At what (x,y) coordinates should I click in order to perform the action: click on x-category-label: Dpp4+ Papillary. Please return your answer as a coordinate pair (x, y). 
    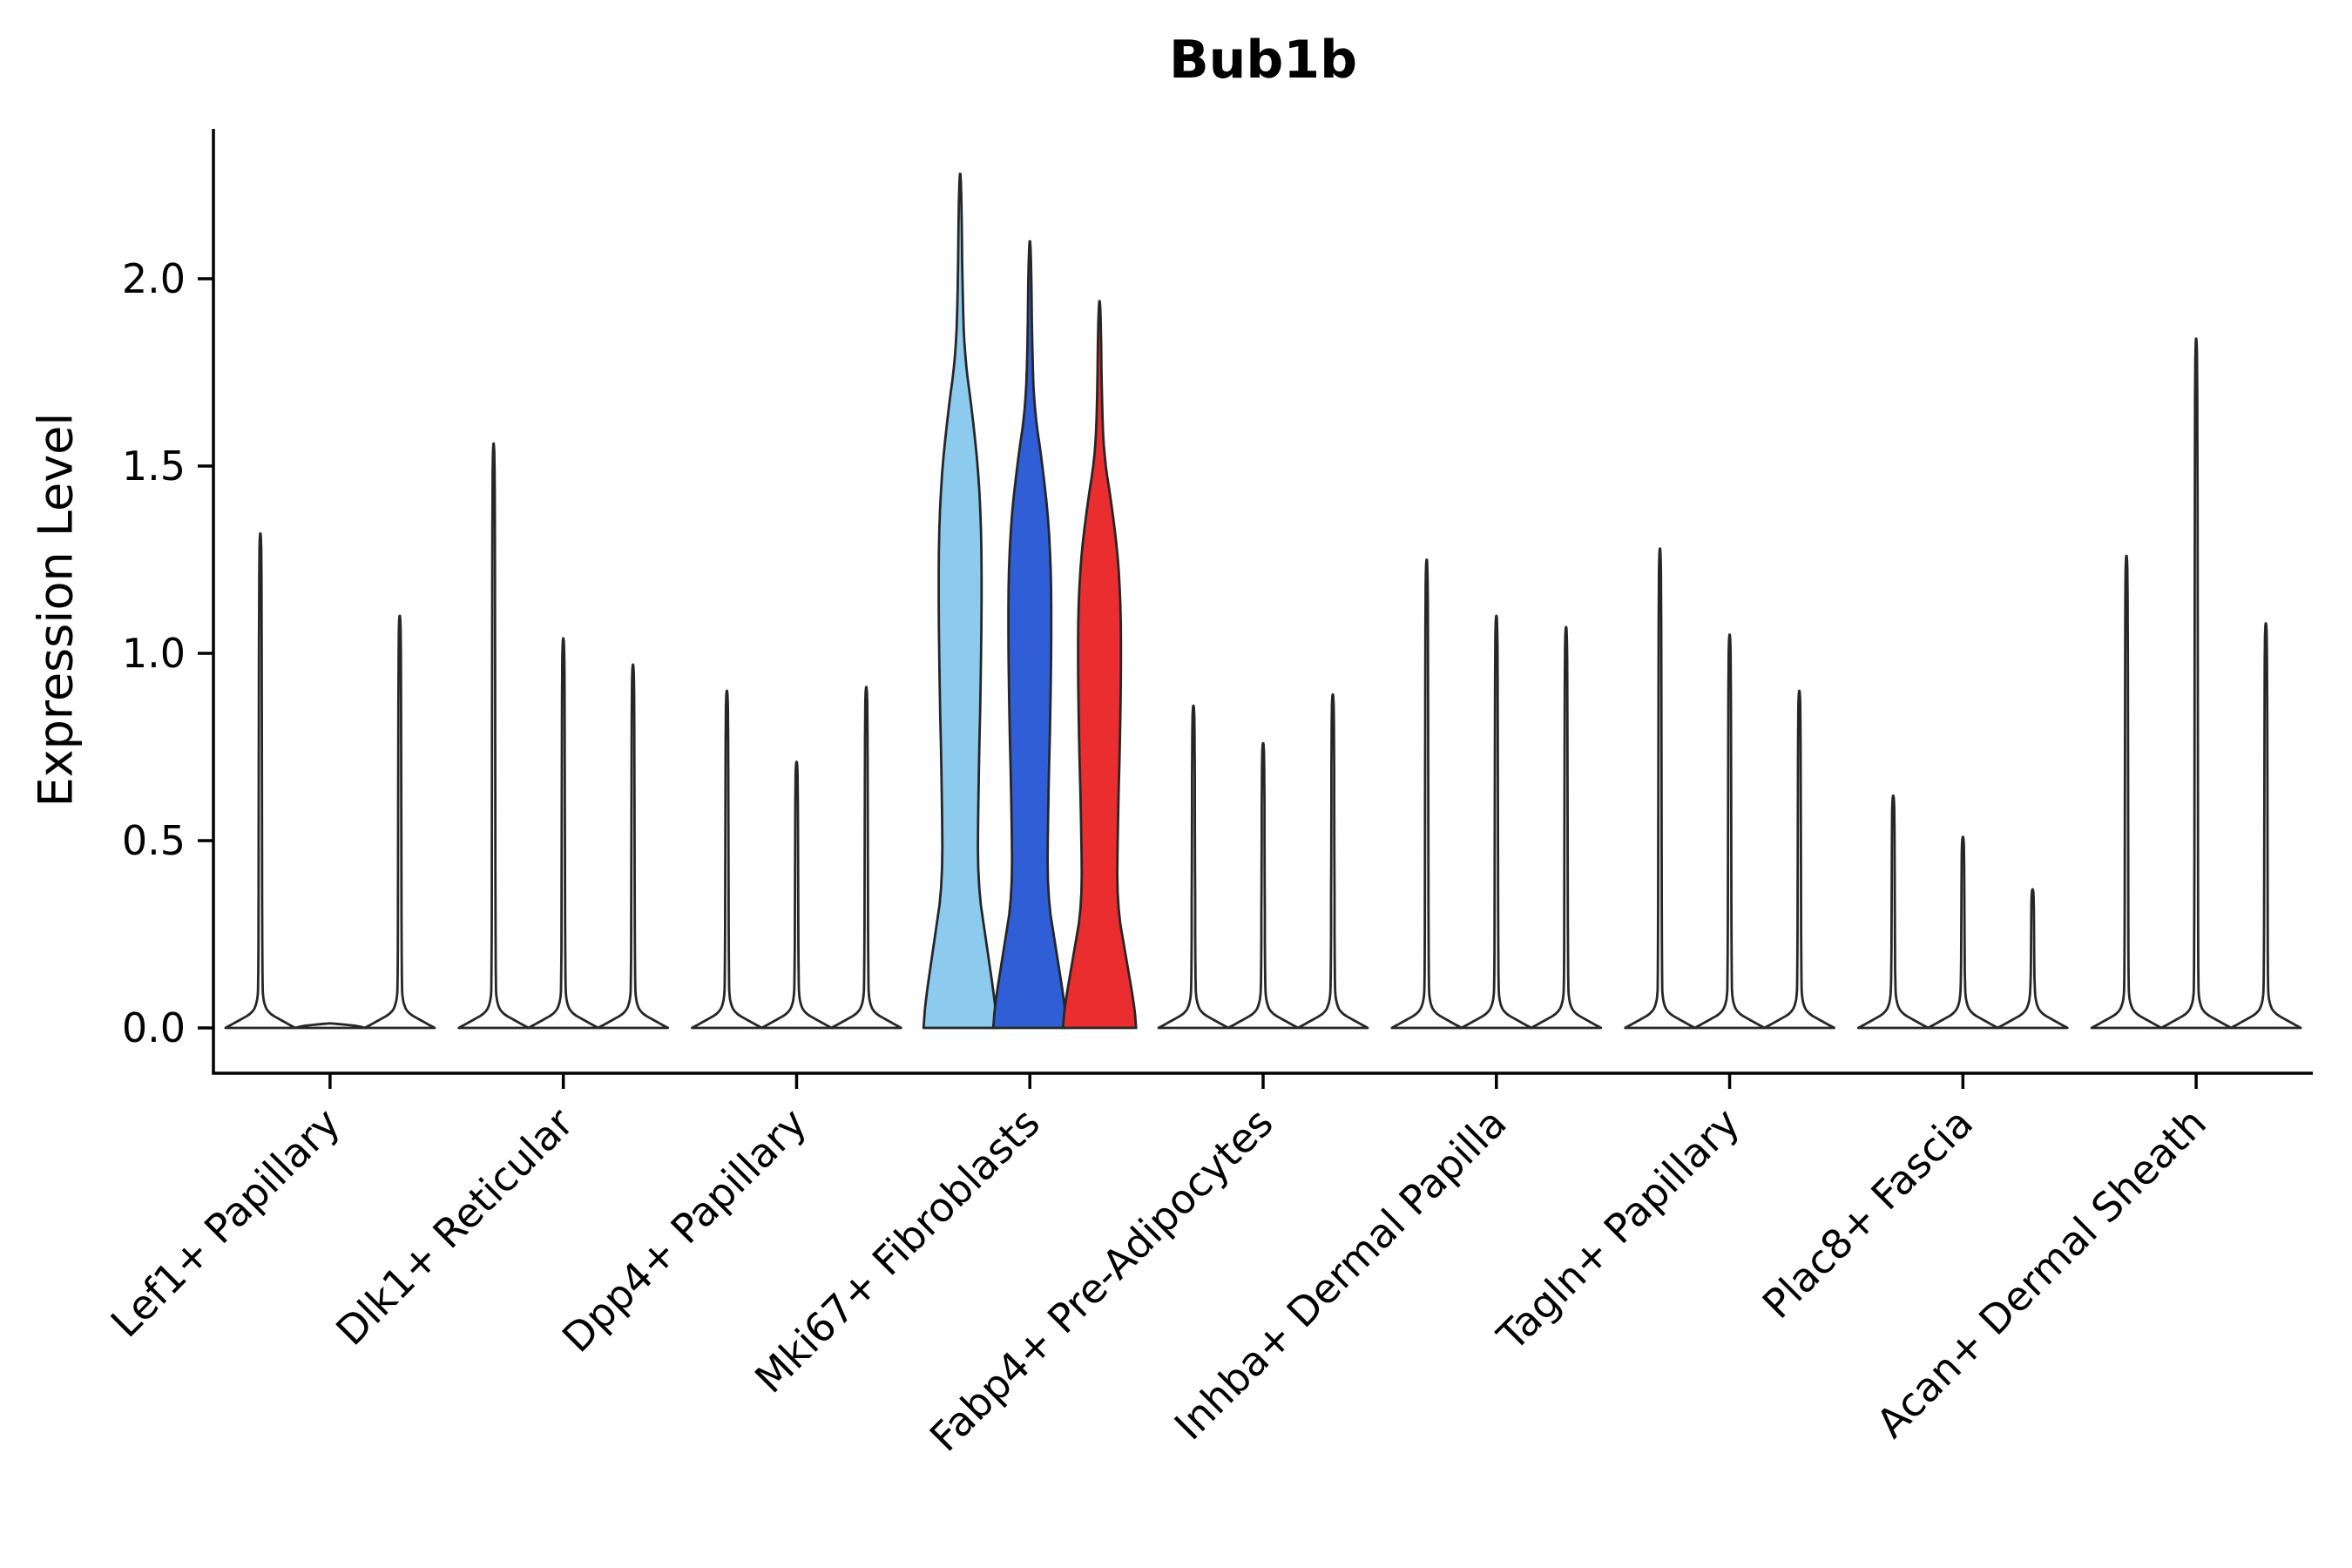
    Looking at the image, I should click on (684, 1231).